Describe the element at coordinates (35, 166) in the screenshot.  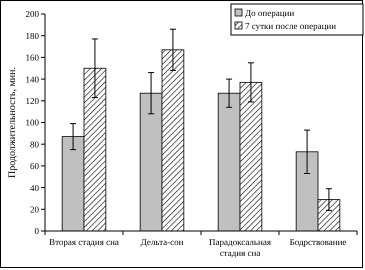
I see `y-tick-label: 60` at that location.